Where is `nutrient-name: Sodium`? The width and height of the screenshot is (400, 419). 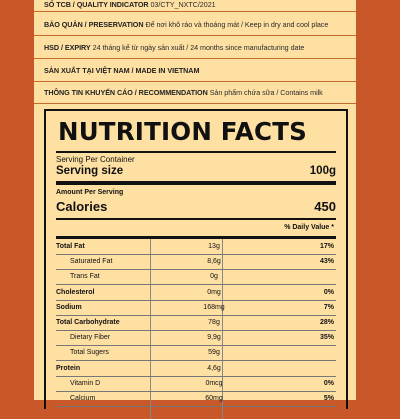 nutrient-name: Sodium is located at coordinates (69, 307).